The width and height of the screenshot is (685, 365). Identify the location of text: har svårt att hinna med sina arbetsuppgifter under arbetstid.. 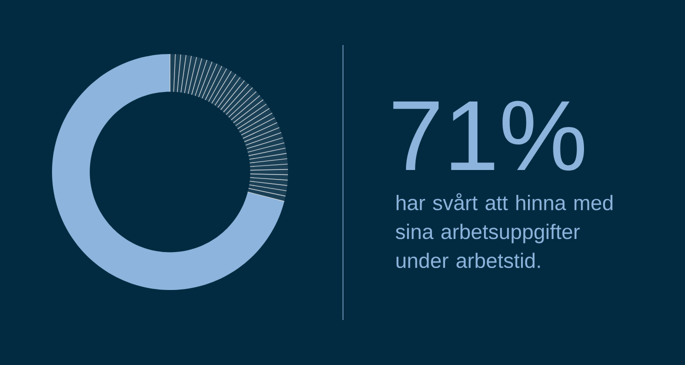
(504, 230).